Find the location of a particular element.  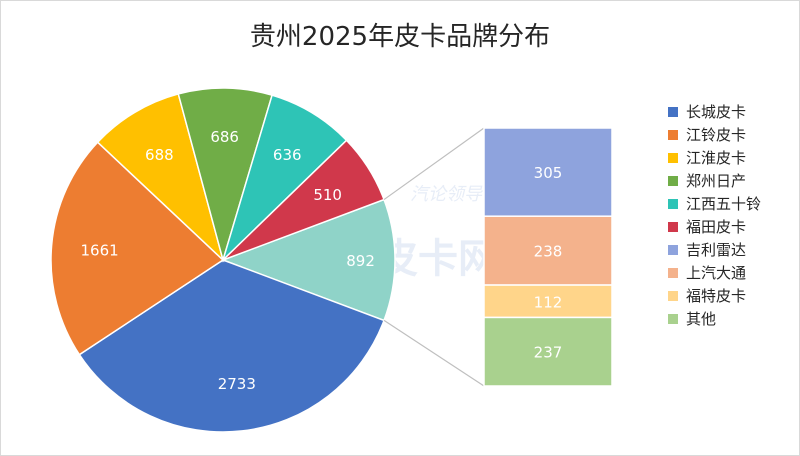

legend-label: 福特皮卡 is located at coordinates (716, 296).